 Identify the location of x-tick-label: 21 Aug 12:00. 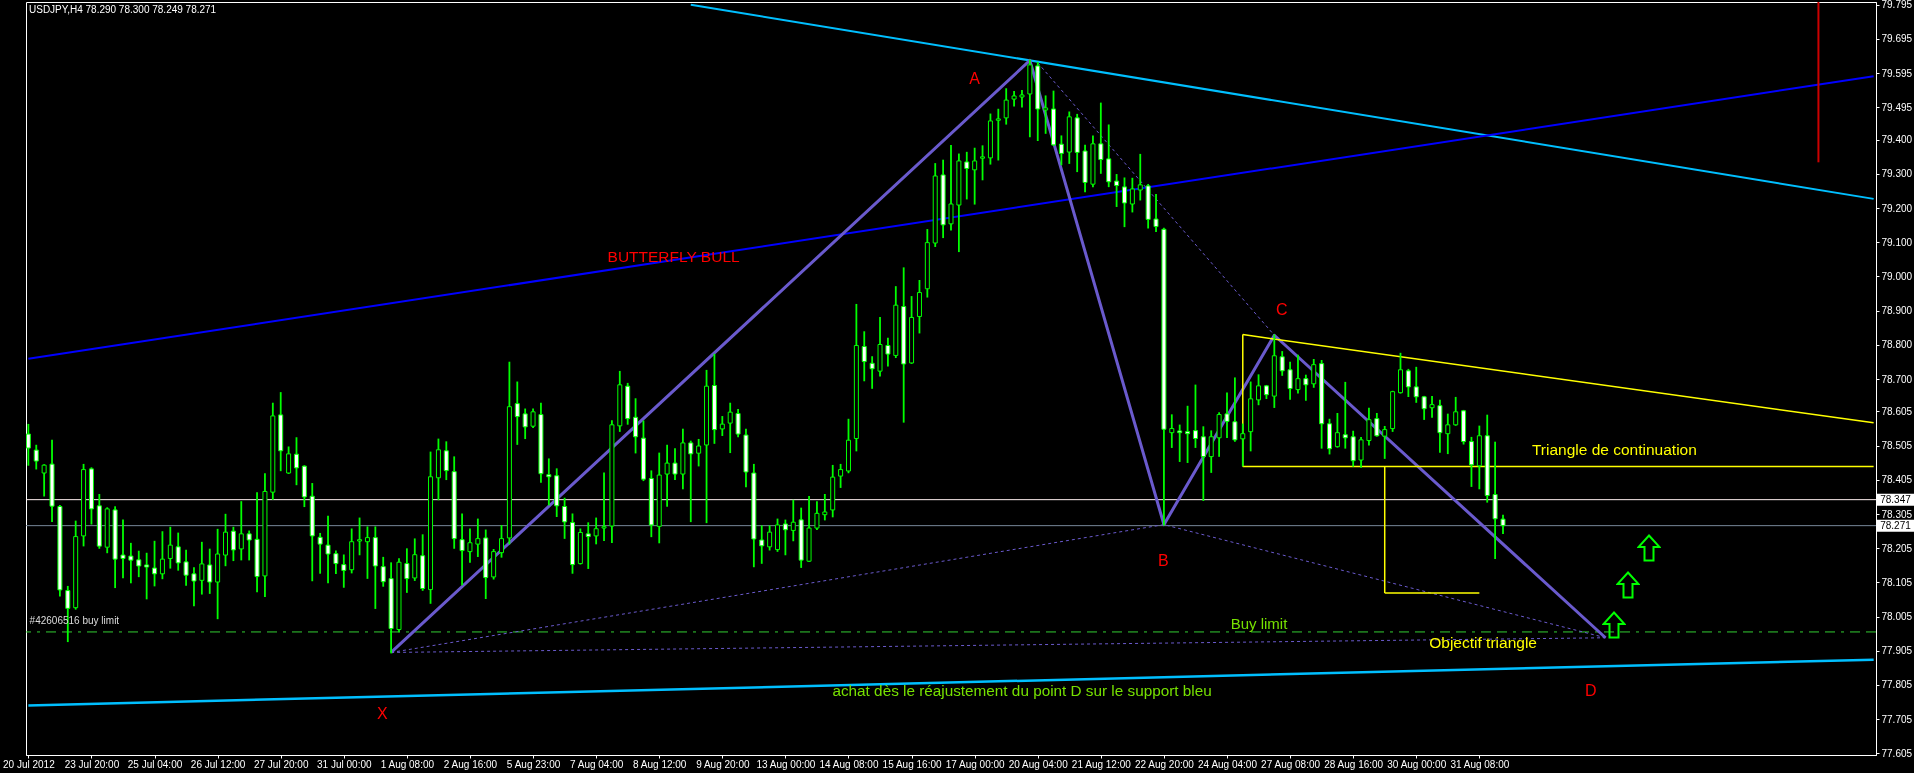
(1101, 764).